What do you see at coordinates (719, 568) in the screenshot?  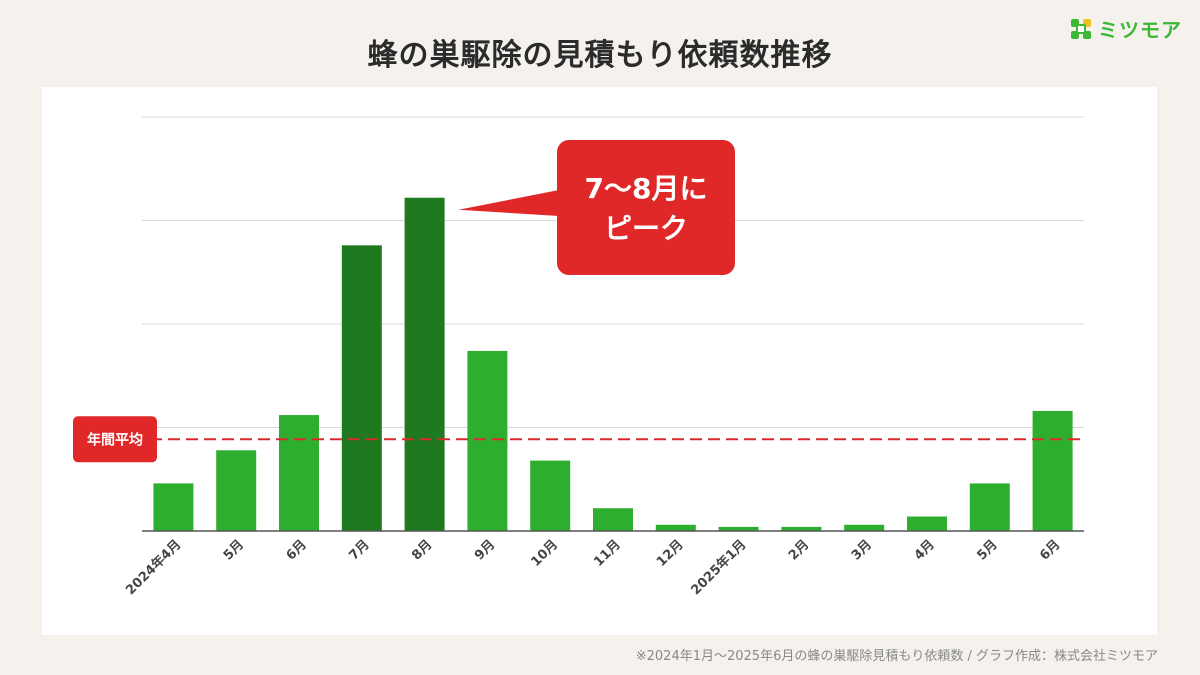 I see `x-tick-label: 2025年1月` at bounding box center [719, 568].